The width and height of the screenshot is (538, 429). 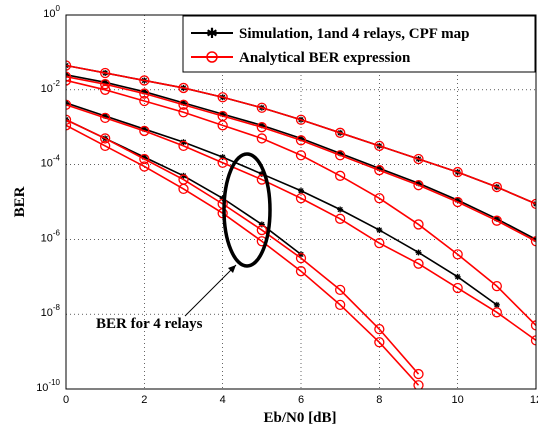 What do you see at coordinates (325, 58) in the screenshot?
I see `legend-label-analytical: Analytical BER expression` at bounding box center [325, 58].